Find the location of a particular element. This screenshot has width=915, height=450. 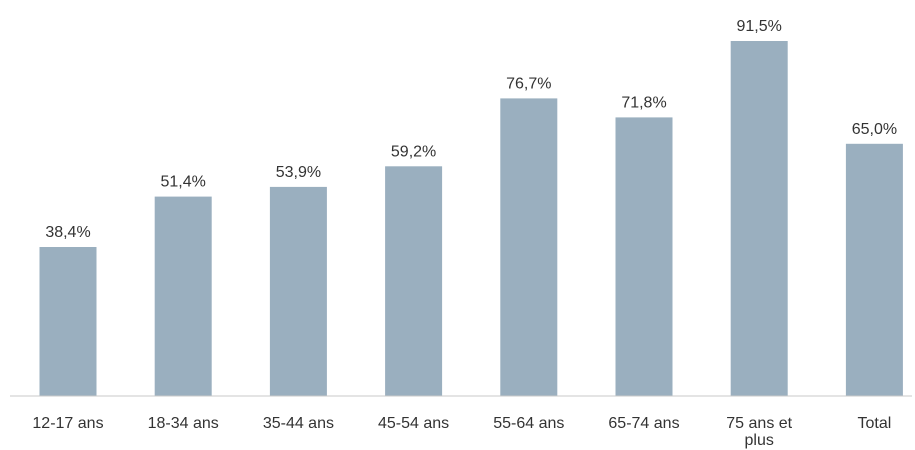

data-label-1: 51,4% is located at coordinates (183, 182).